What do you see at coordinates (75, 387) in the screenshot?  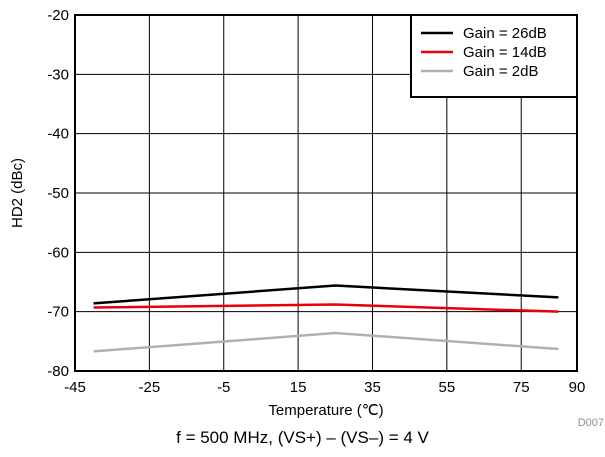 I see `x-tick-label: -45` at bounding box center [75, 387].